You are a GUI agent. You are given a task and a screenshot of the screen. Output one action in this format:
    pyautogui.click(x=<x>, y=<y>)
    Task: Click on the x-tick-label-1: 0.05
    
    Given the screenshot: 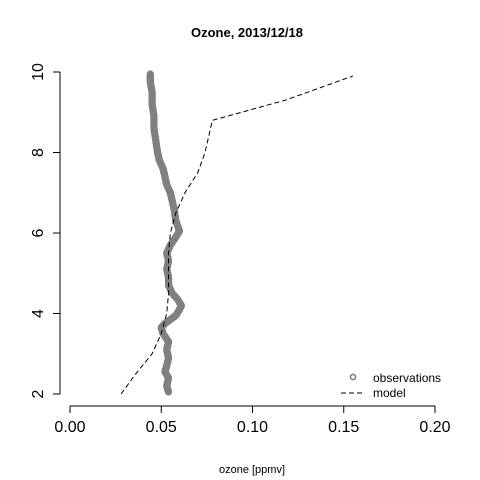 What is the action you would take?
    pyautogui.click(x=161, y=427)
    